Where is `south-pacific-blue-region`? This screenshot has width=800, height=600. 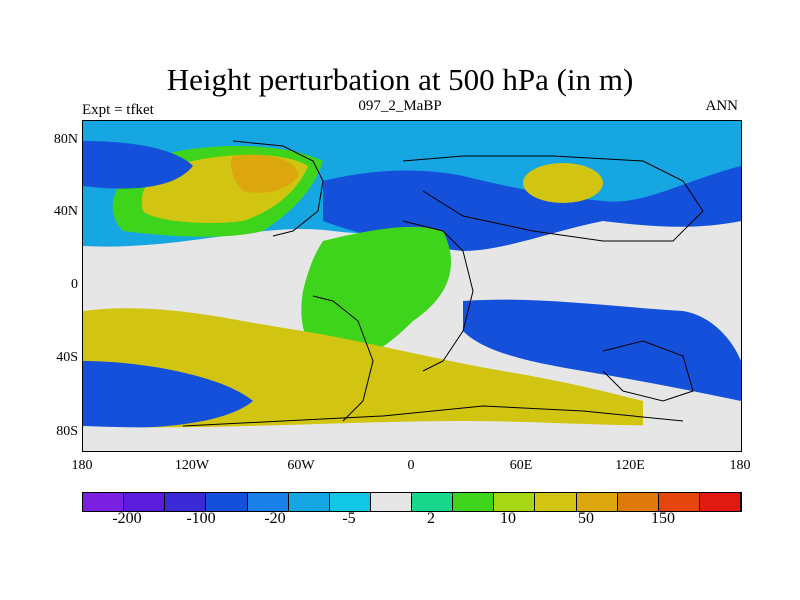 south-pacific-blue-region is located at coordinates (168, 394).